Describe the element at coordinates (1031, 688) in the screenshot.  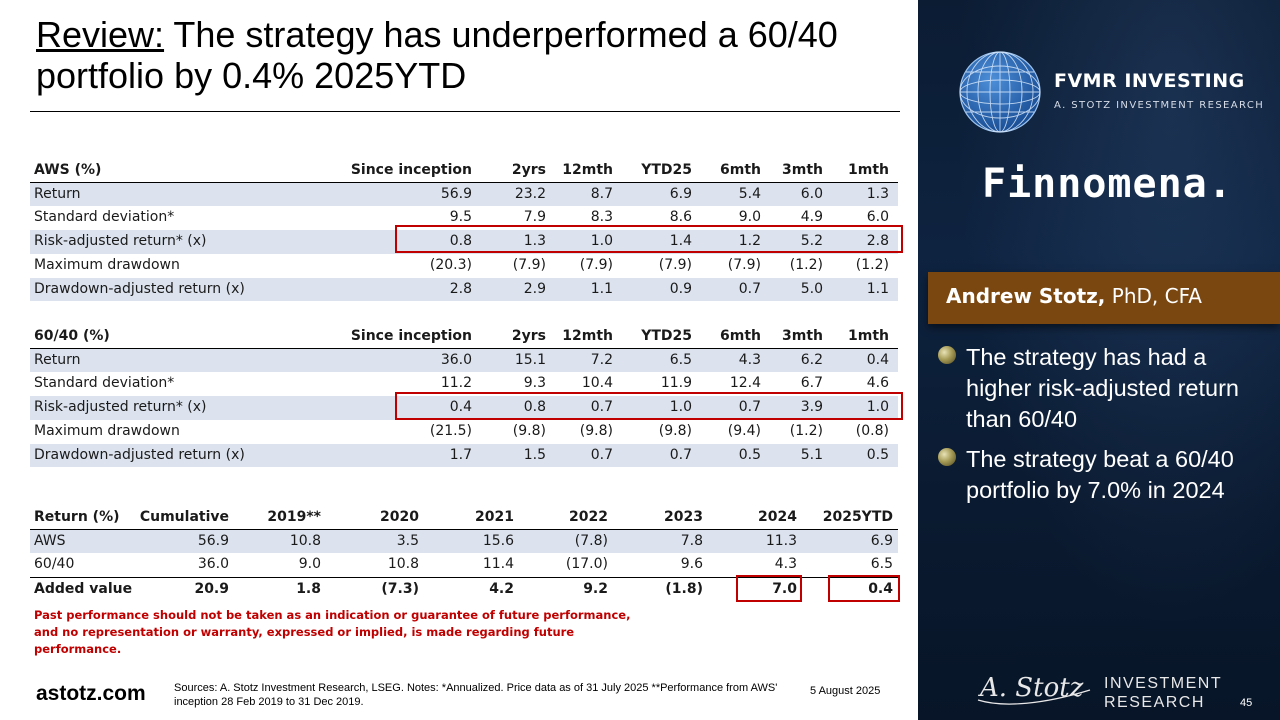
I see `signature-text: A. Stotz` at that location.